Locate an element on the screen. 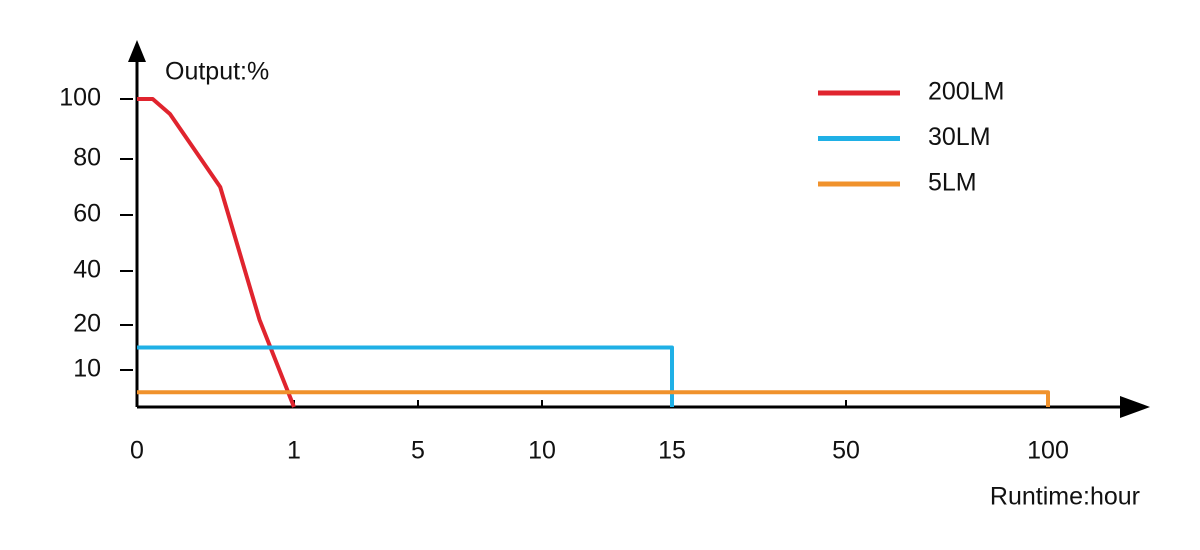 This screenshot has width=1200, height=550. legend-label: 200LM is located at coordinates (966, 92).